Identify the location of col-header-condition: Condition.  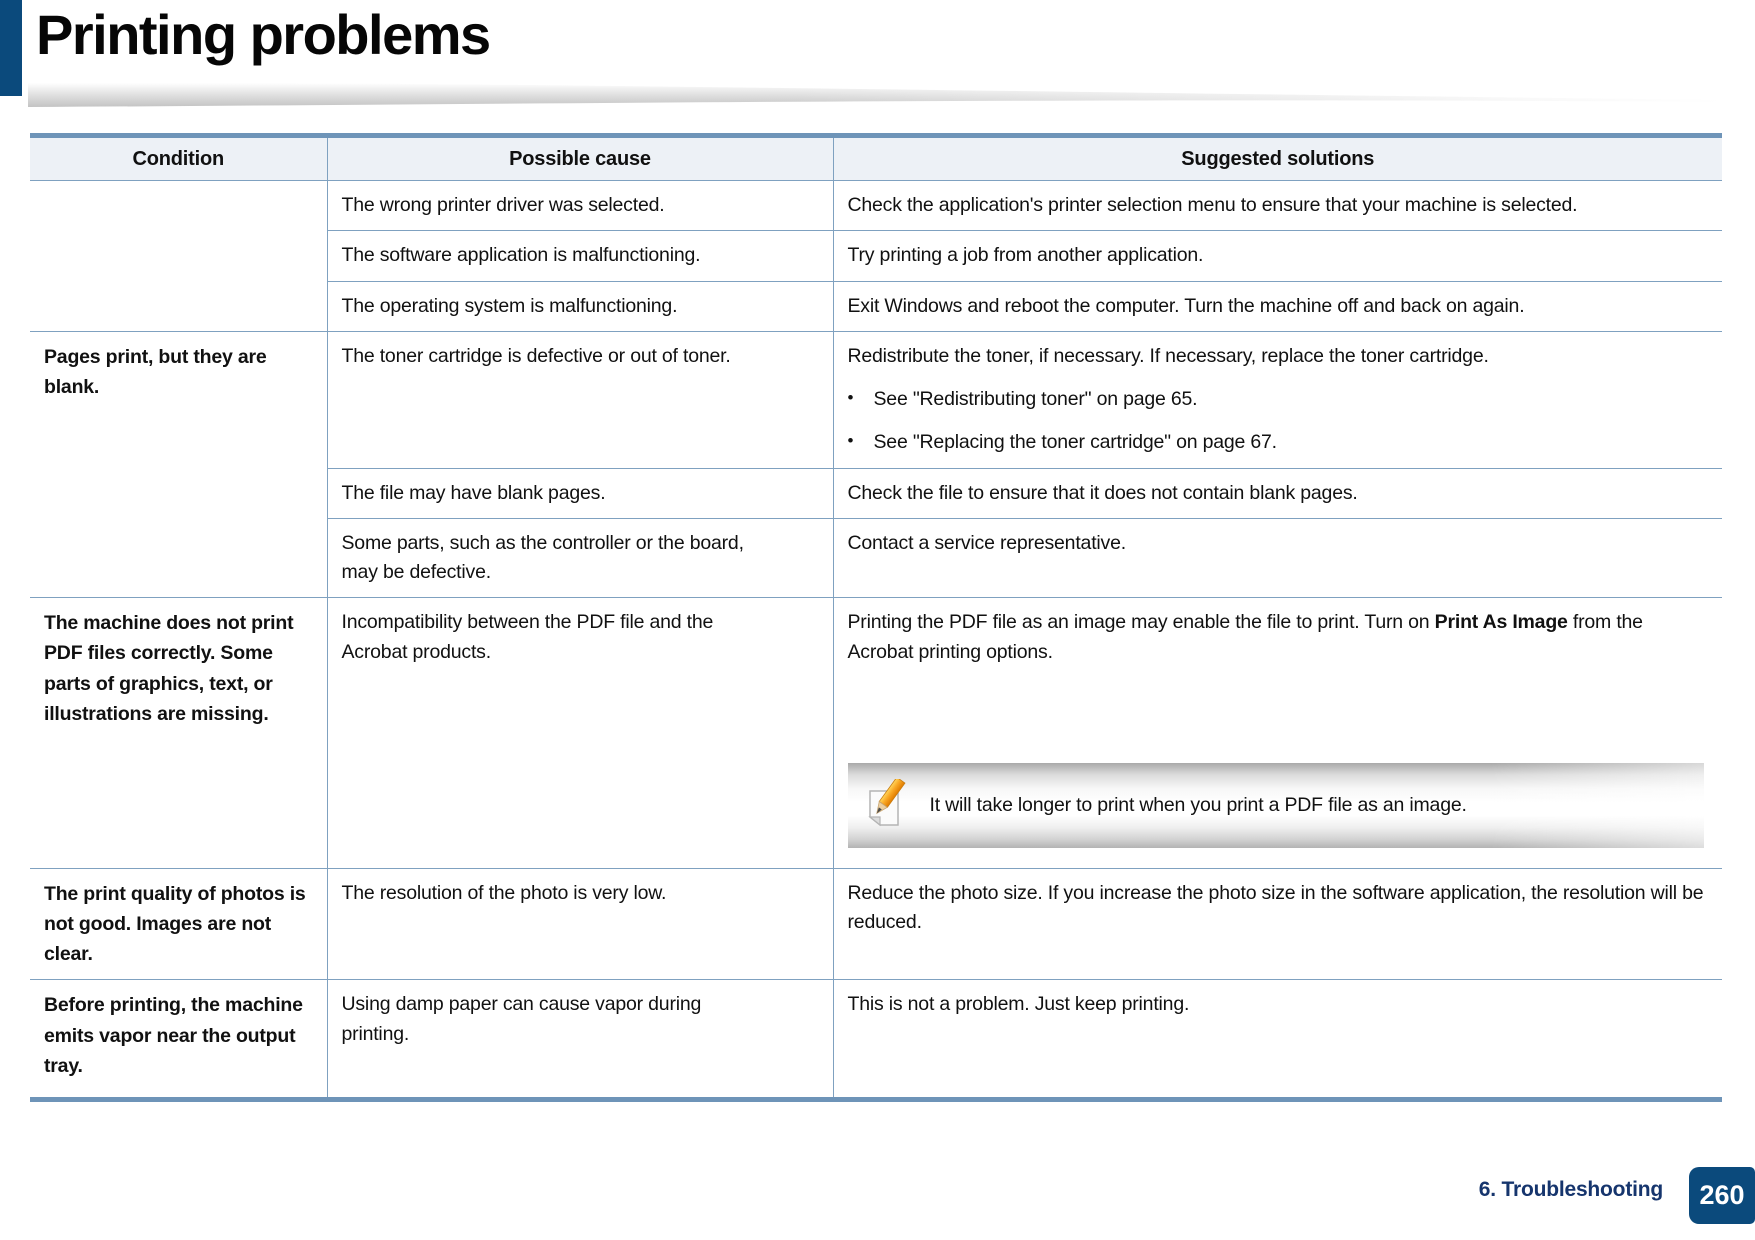
(178, 158).